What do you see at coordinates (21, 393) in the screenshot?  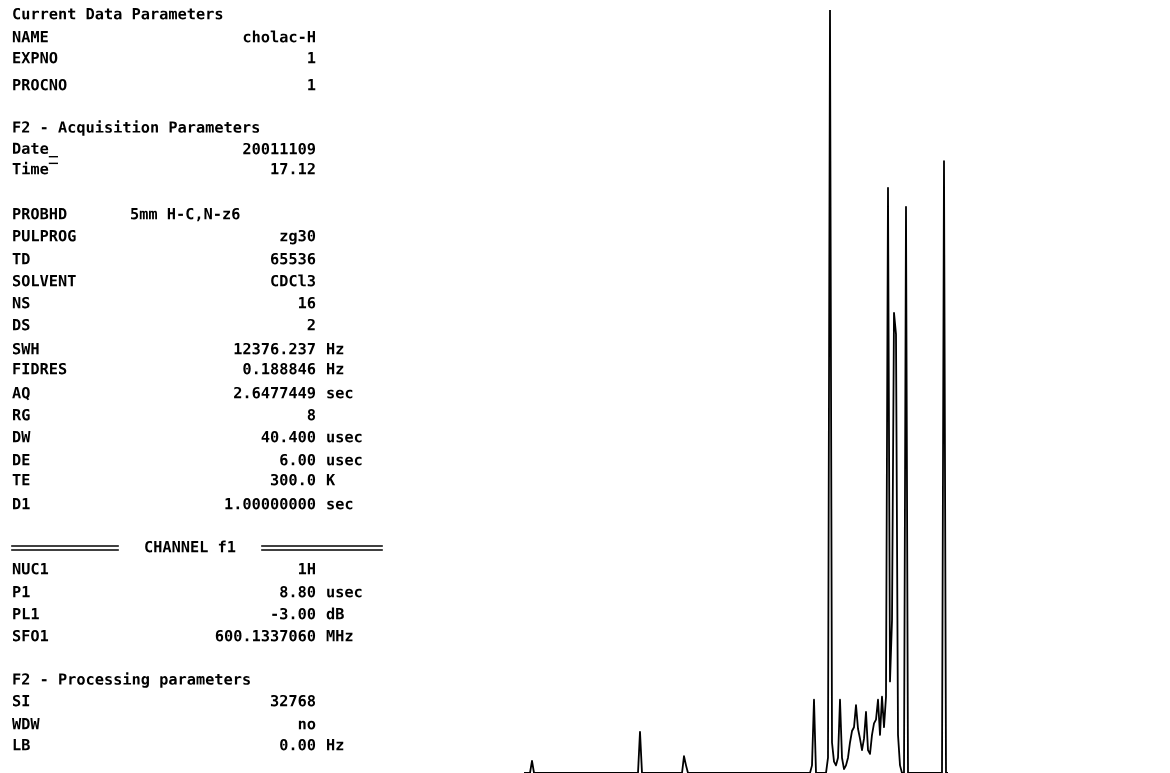 I see `text: AQ` at bounding box center [21, 393].